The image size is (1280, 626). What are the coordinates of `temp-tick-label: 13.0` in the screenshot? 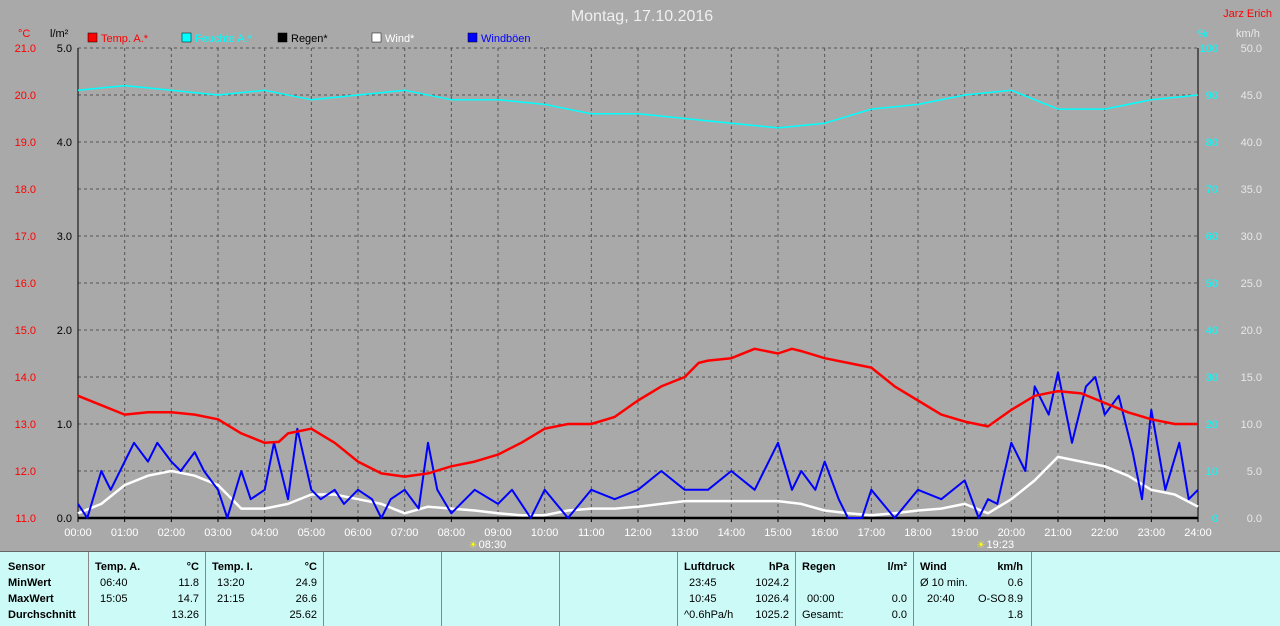 It's located at (25, 425).